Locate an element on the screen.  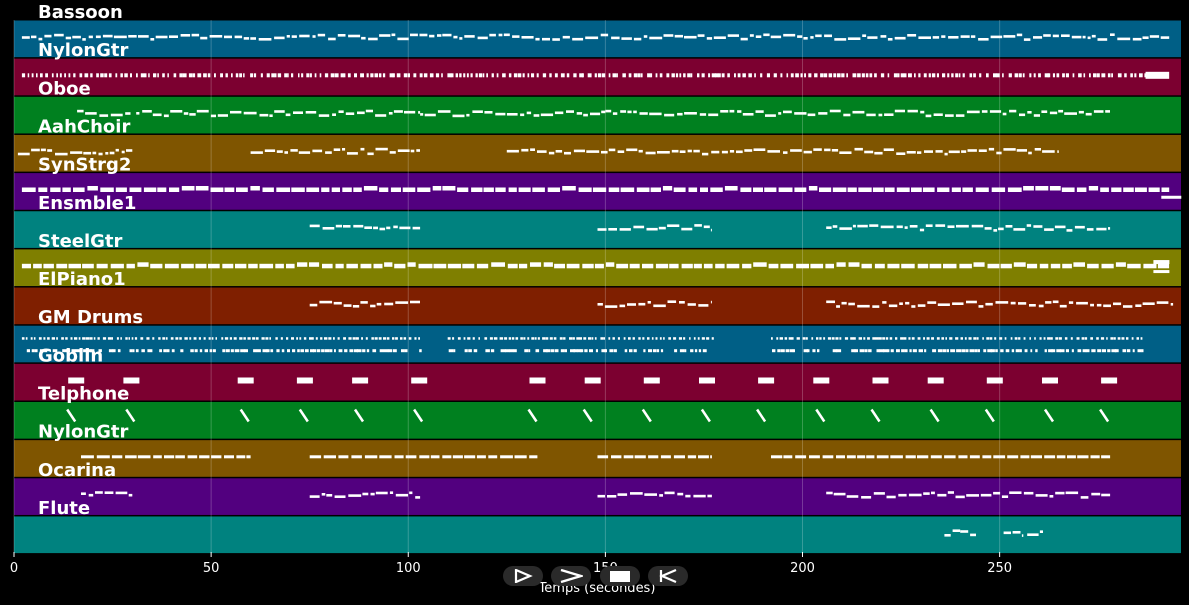
play-button is located at coordinates (523, 576).